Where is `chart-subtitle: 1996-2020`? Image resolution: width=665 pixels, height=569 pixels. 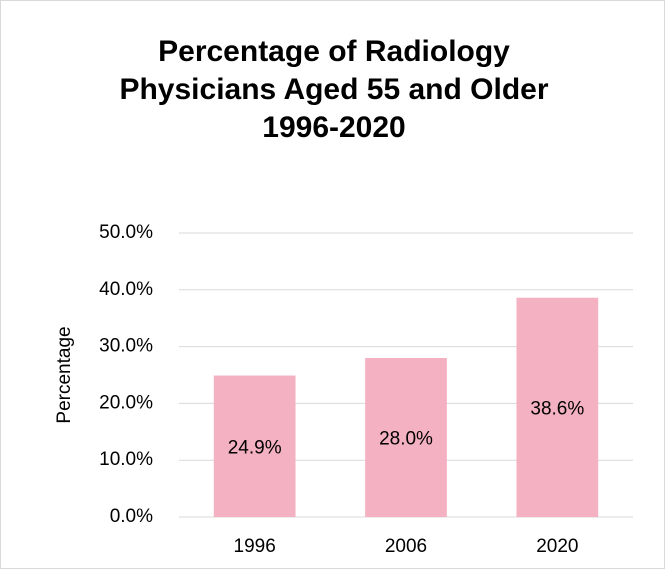 chart-subtitle: 1996-2020 is located at coordinates (334, 127).